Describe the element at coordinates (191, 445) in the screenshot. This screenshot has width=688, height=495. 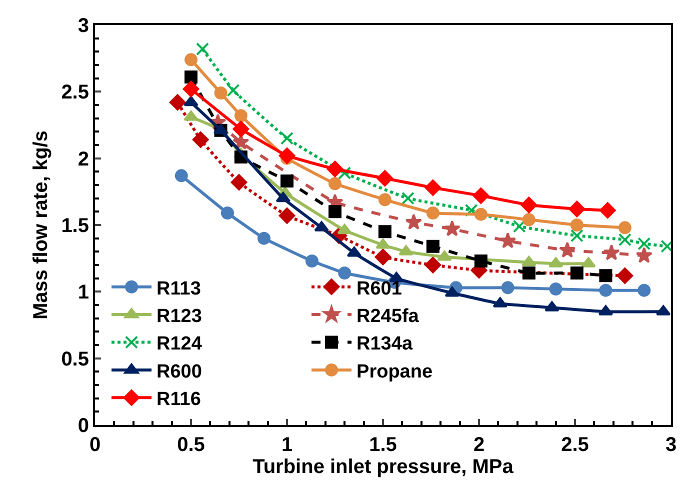
I see `x-tick-label: 0.5` at that location.